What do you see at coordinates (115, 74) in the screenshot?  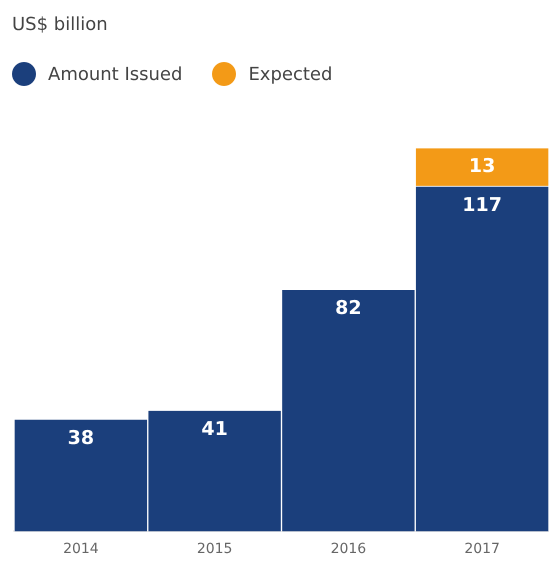 I see `legend-label: Amount Issued` at bounding box center [115, 74].